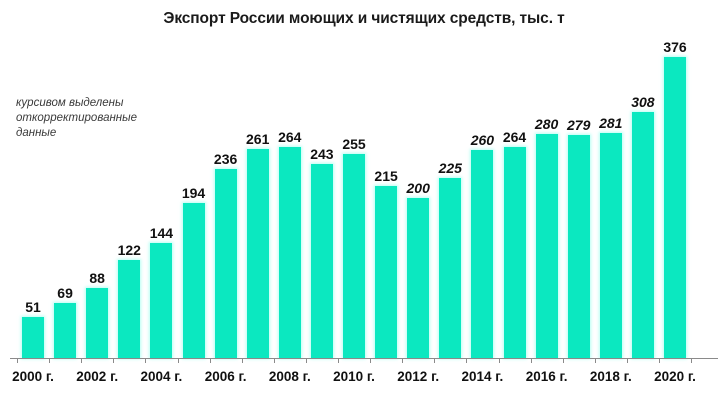 Image resolution: width=728 pixels, height=402 pixels. What do you see at coordinates (482, 376) in the screenshot?
I see `x-axis-category-label: 2014 г.` at bounding box center [482, 376].